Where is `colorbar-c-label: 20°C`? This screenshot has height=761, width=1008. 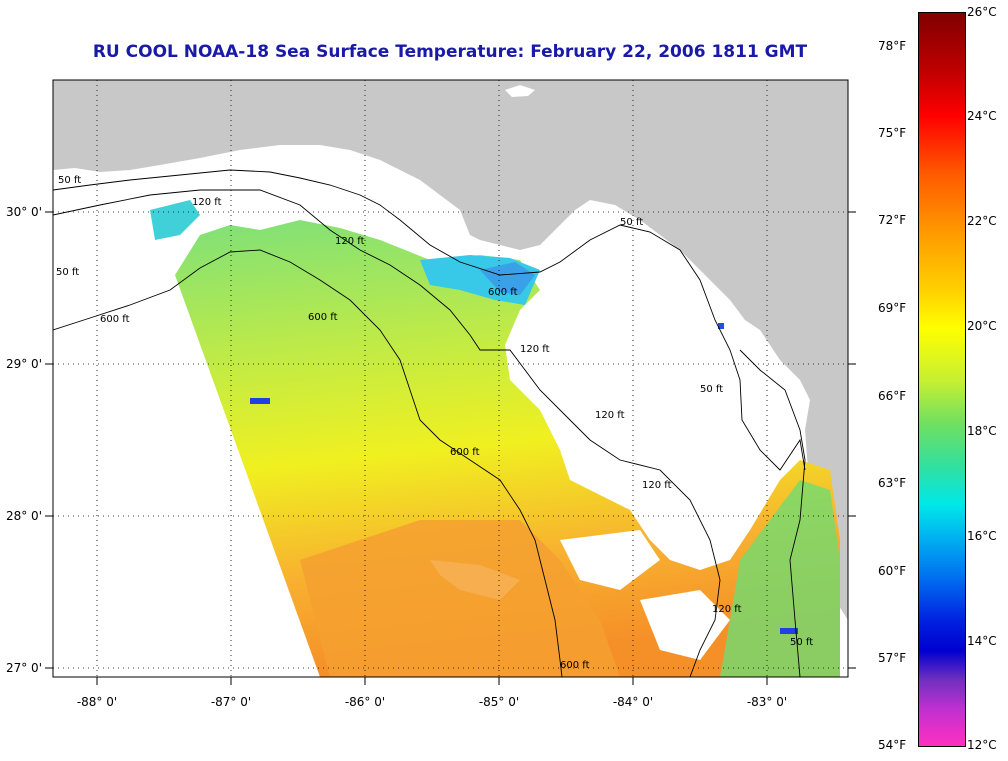
colorbar-c-label: 20°C is located at coordinates (982, 326).